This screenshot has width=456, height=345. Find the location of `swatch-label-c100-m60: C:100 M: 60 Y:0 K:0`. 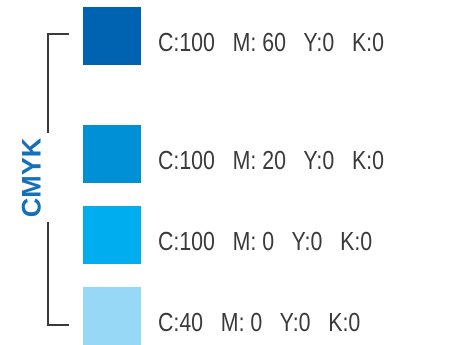

swatch-label-c100-m60: C:100 M: 60 Y:0 K:0 is located at coordinates (271, 42).